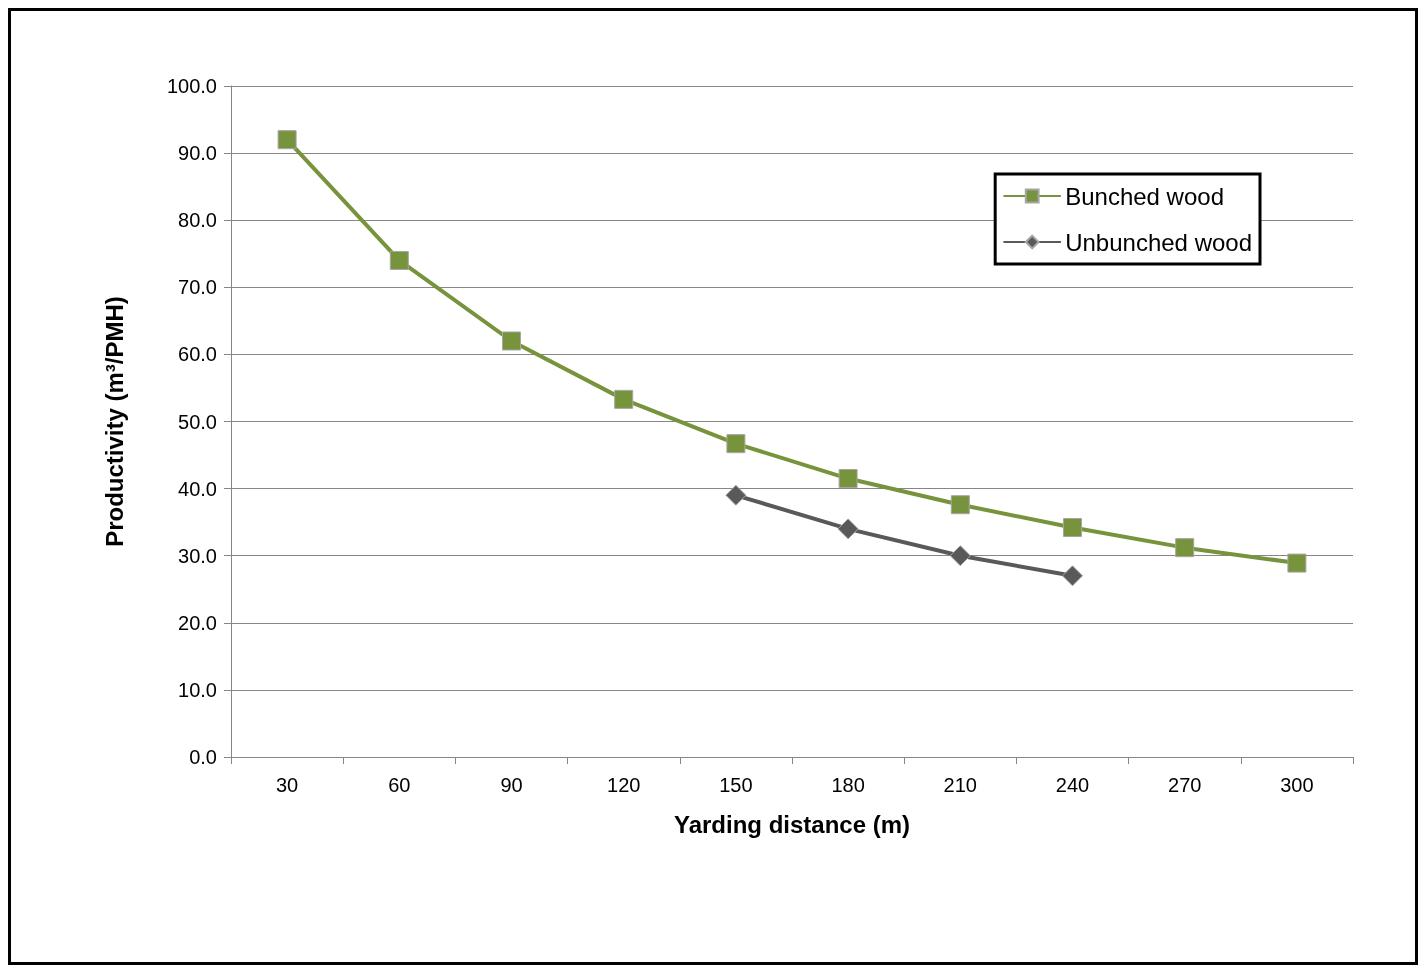 The width and height of the screenshot is (1428, 973). What do you see at coordinates (1144, 196) in the screenshot?
I see `legend-label: Bunched wood` at bounding box center [1144, 196].